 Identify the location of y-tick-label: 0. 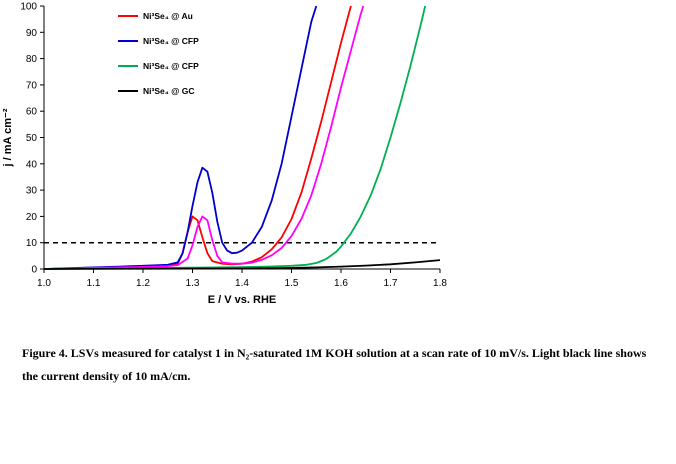
(34, 270).